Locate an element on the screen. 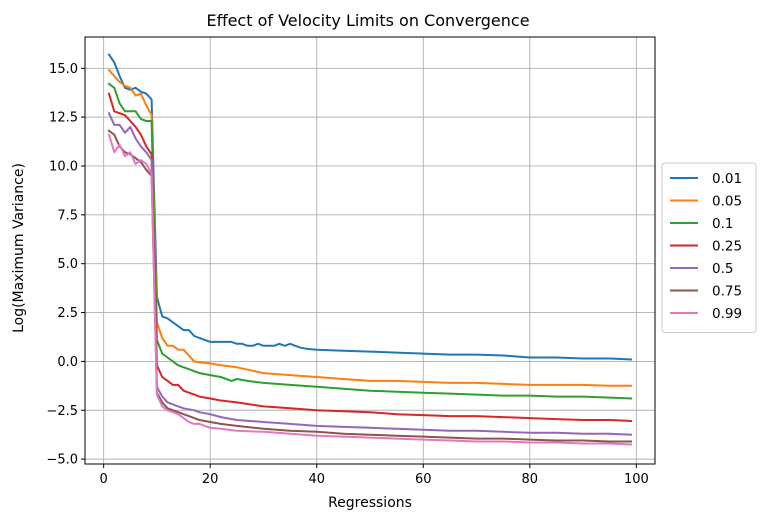 The height and width of the screenshot is (522, 768). legend-label: 0.1 is located at coordinates (722, 224).